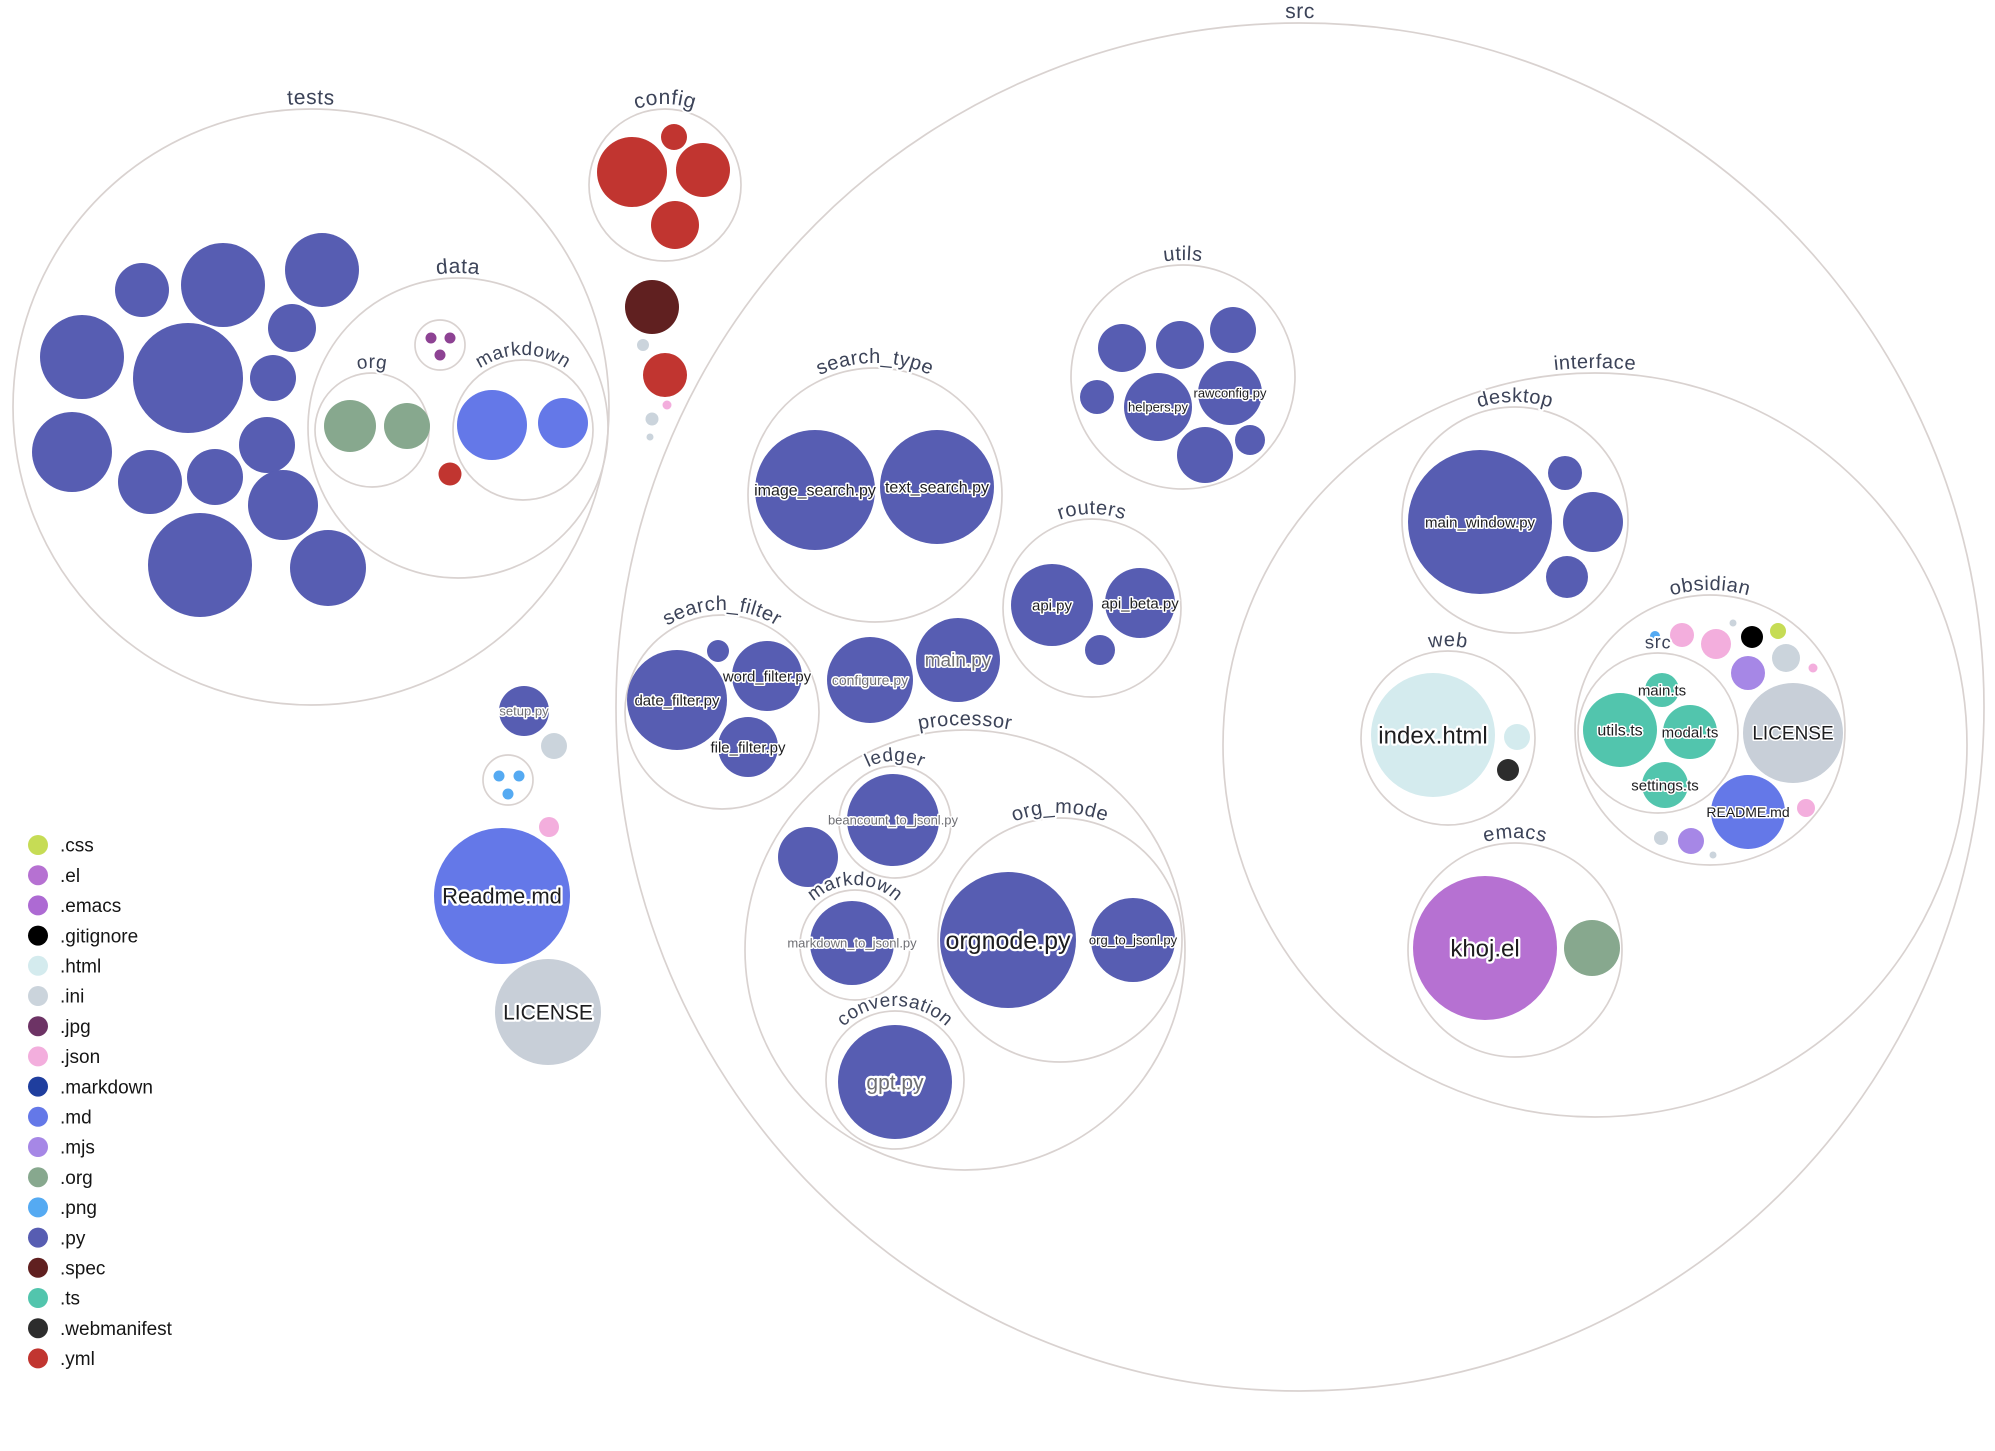 This screenshot has width=1995, height=1451. I want to click on file-circle-utils.ts, so click(1620, 730).